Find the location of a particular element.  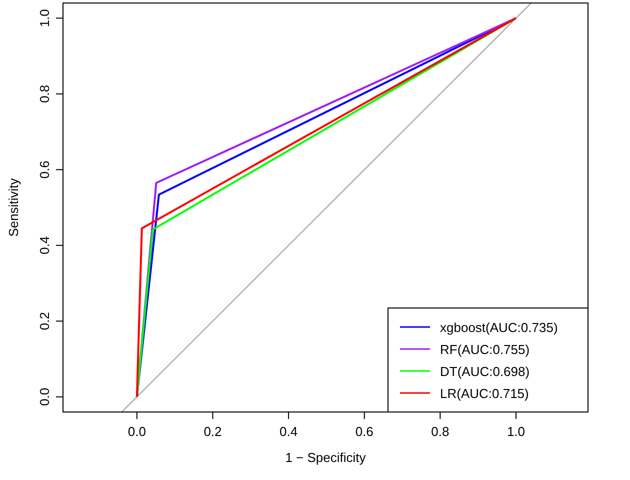

legend-label: RF(AUC:0.755) is located at coordinates (485, 349).